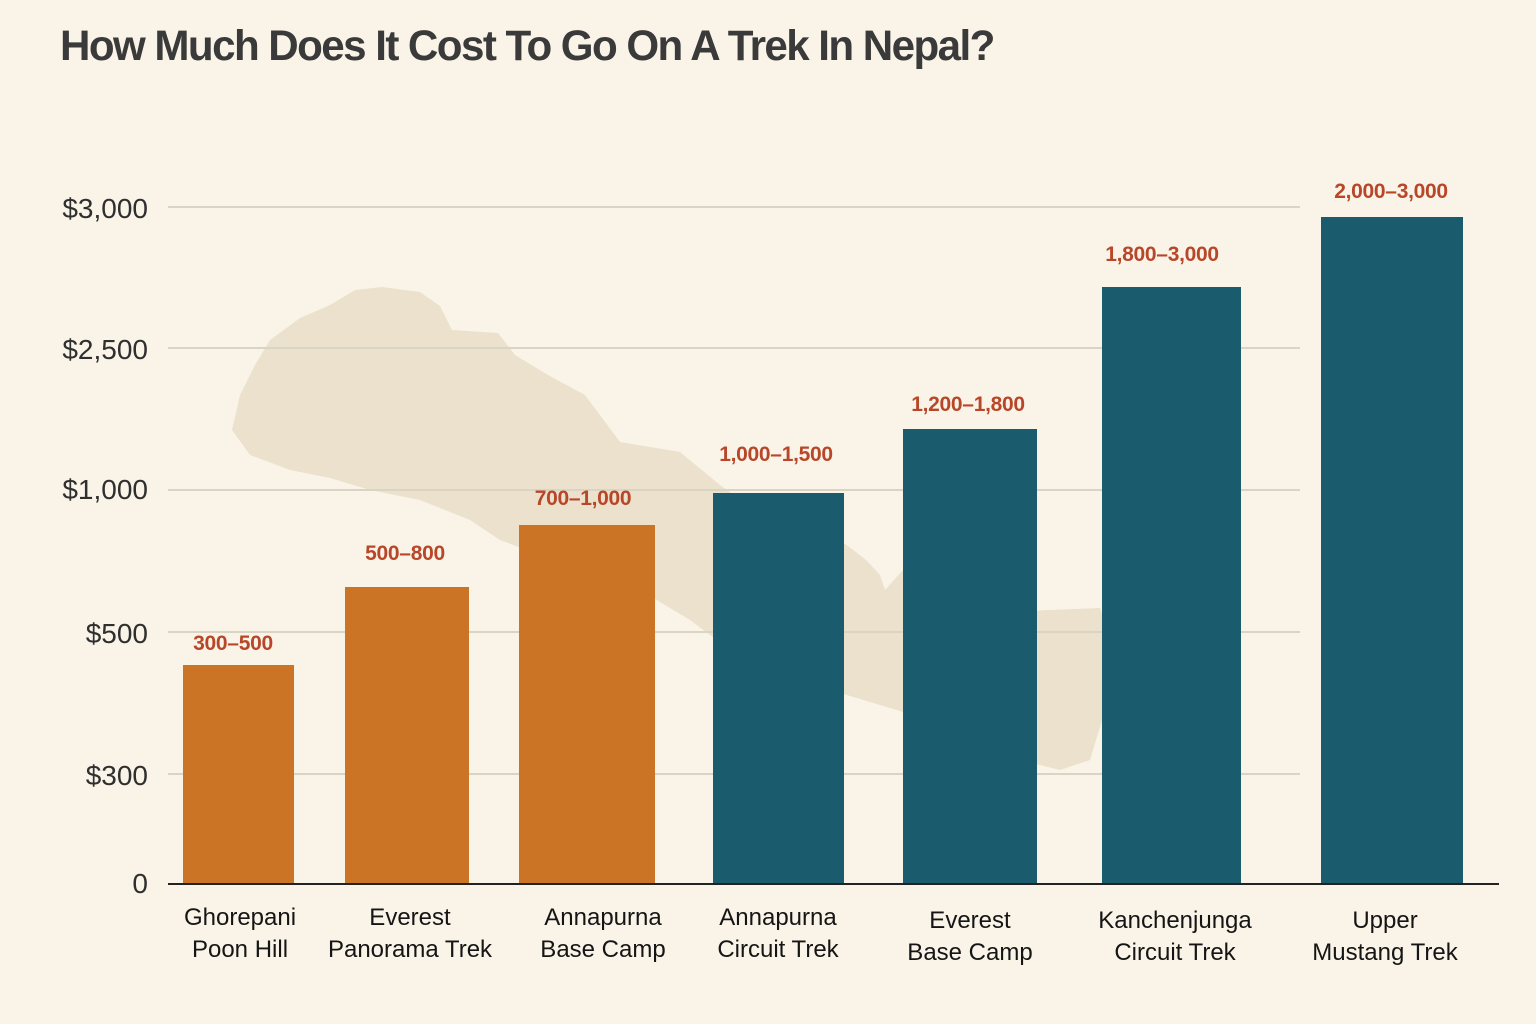 Image resolution: width=1536 pixels, height=1024 pixels. I want to click on bar-value-label: 300–500, so click(233, 643).